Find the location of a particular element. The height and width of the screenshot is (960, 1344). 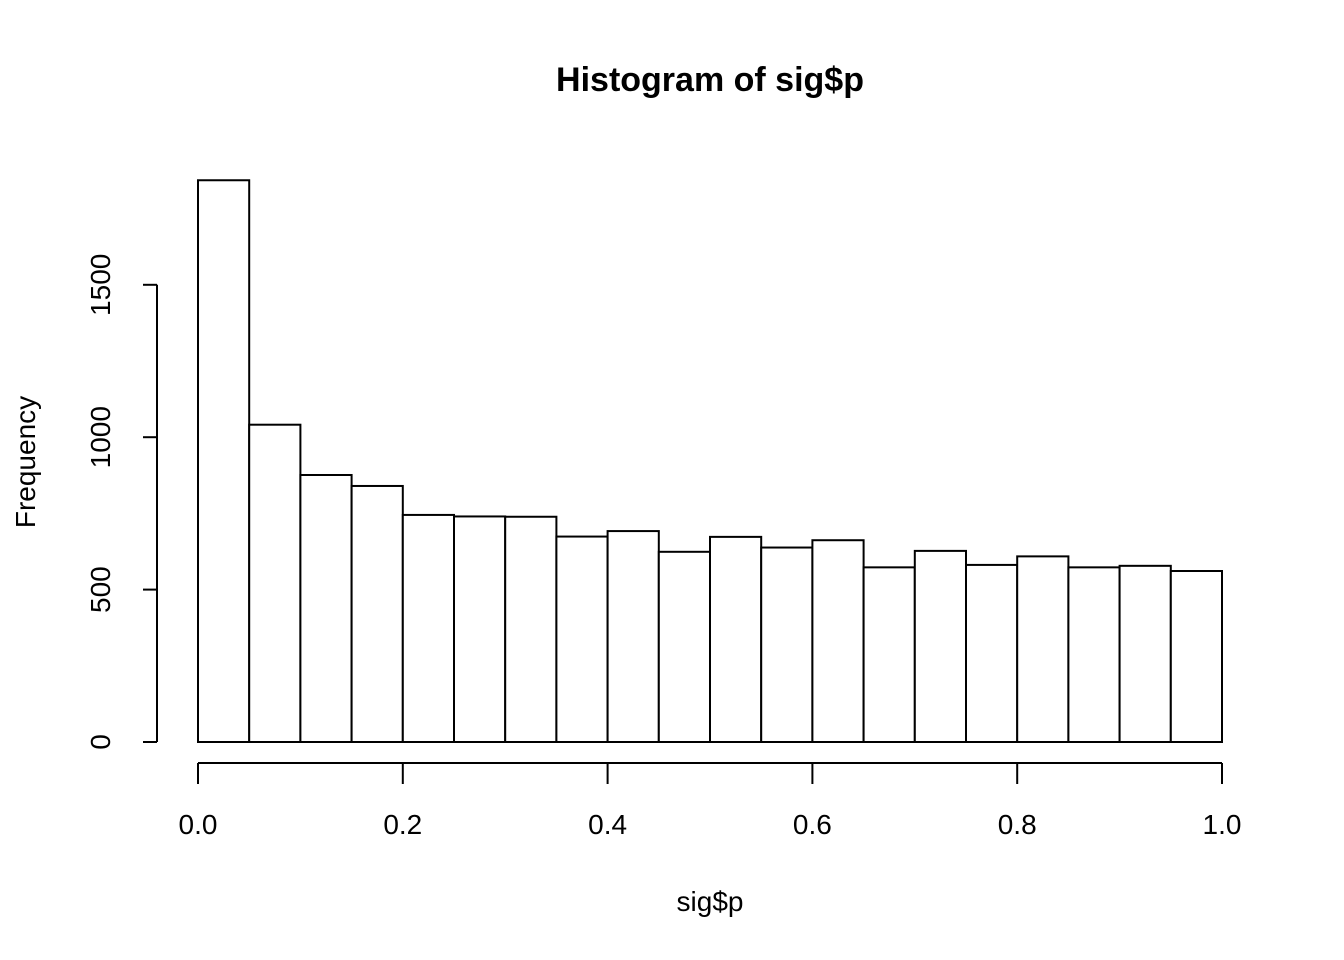

chart-title: Histogram of sig$p is located at coordinates (710, 80).